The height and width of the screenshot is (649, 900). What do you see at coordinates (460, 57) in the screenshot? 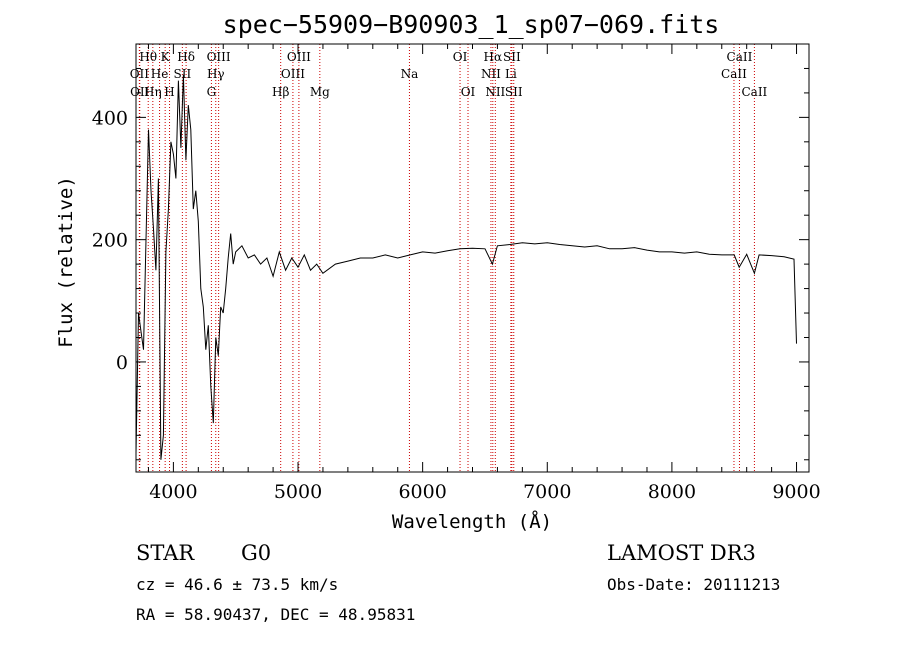
I see `spectral-label-17: OI` at bounding box center [460, 57].